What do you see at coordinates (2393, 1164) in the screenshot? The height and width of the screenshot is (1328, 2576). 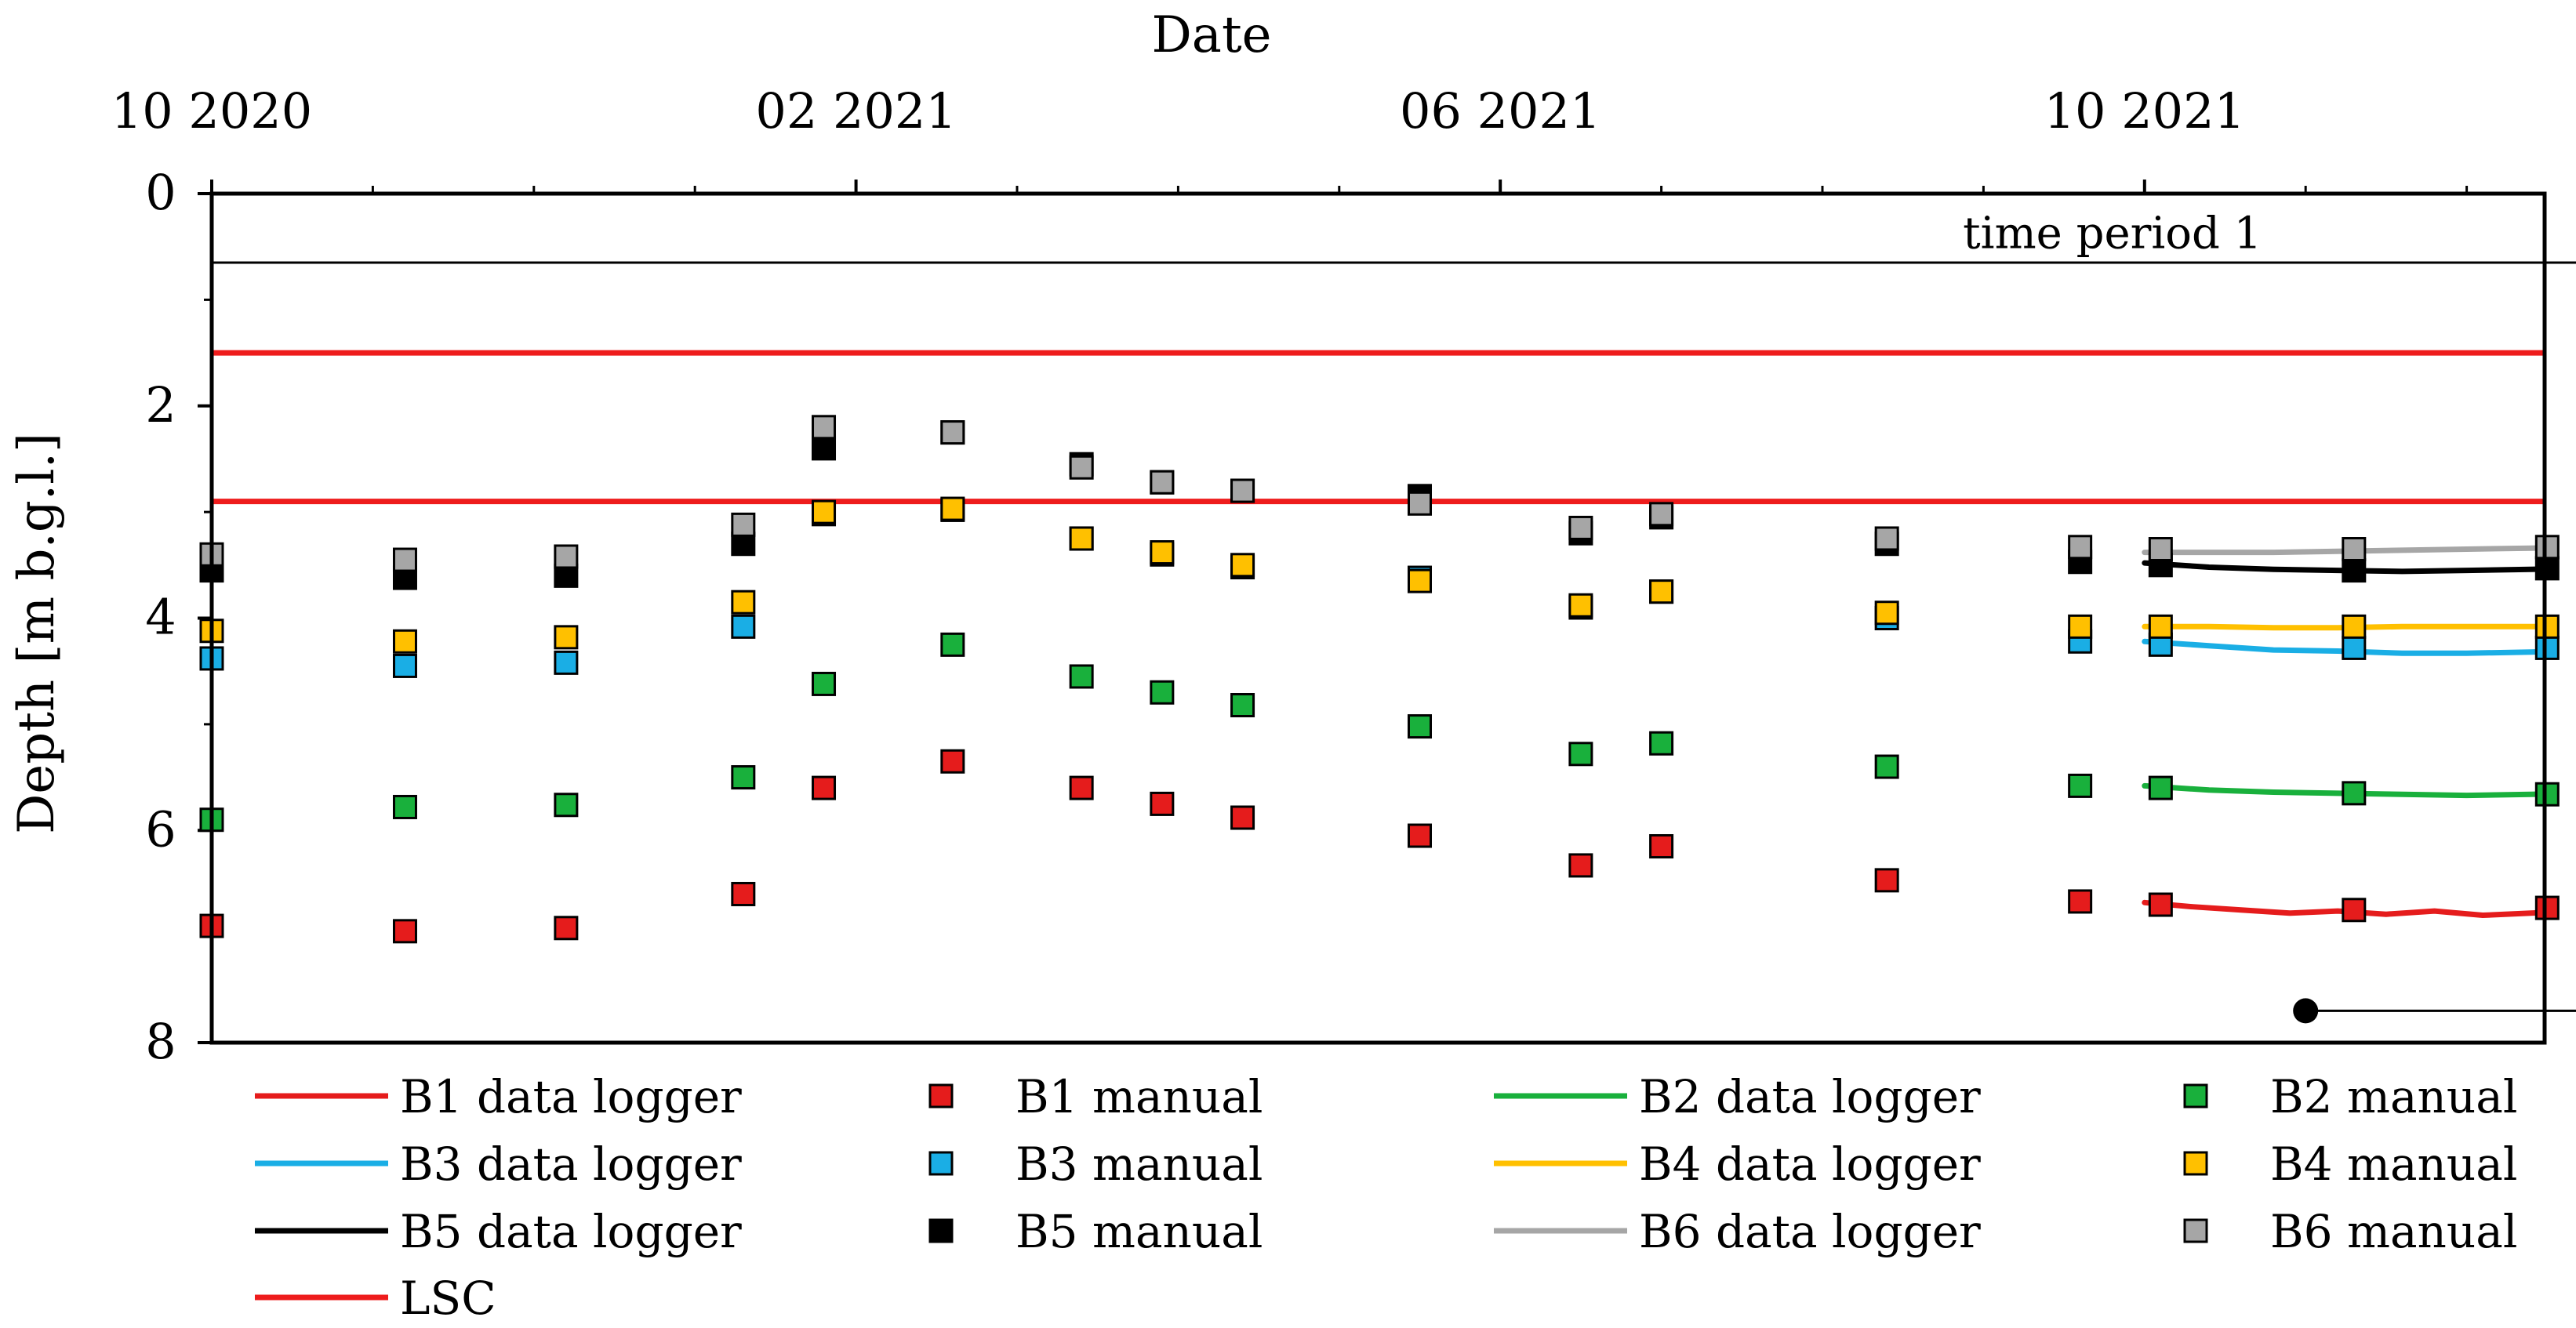 I see `legend-label: B4 manual` at bounding box center [2393, 1164].